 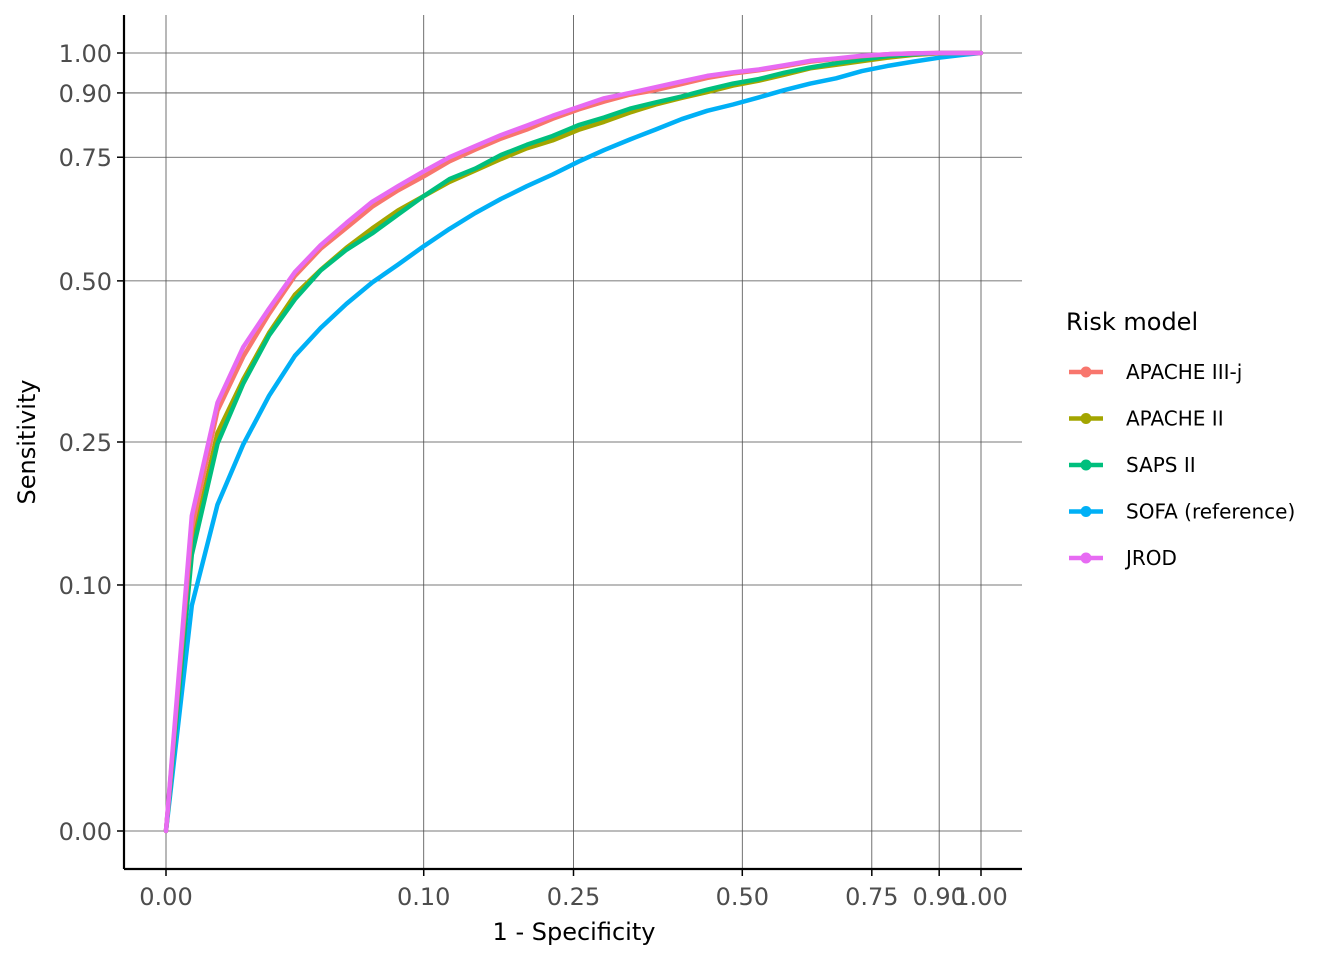 I want to click on x-axis-title: 1 - Specificity, so click(x=574, y=932).